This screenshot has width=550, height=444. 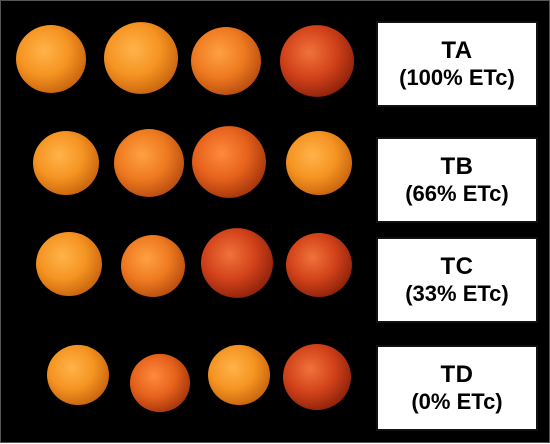 What do you see at coordinates (199, 378) in the screenshot?
I see `fruit-group-td` at bounding box center [199, 378].